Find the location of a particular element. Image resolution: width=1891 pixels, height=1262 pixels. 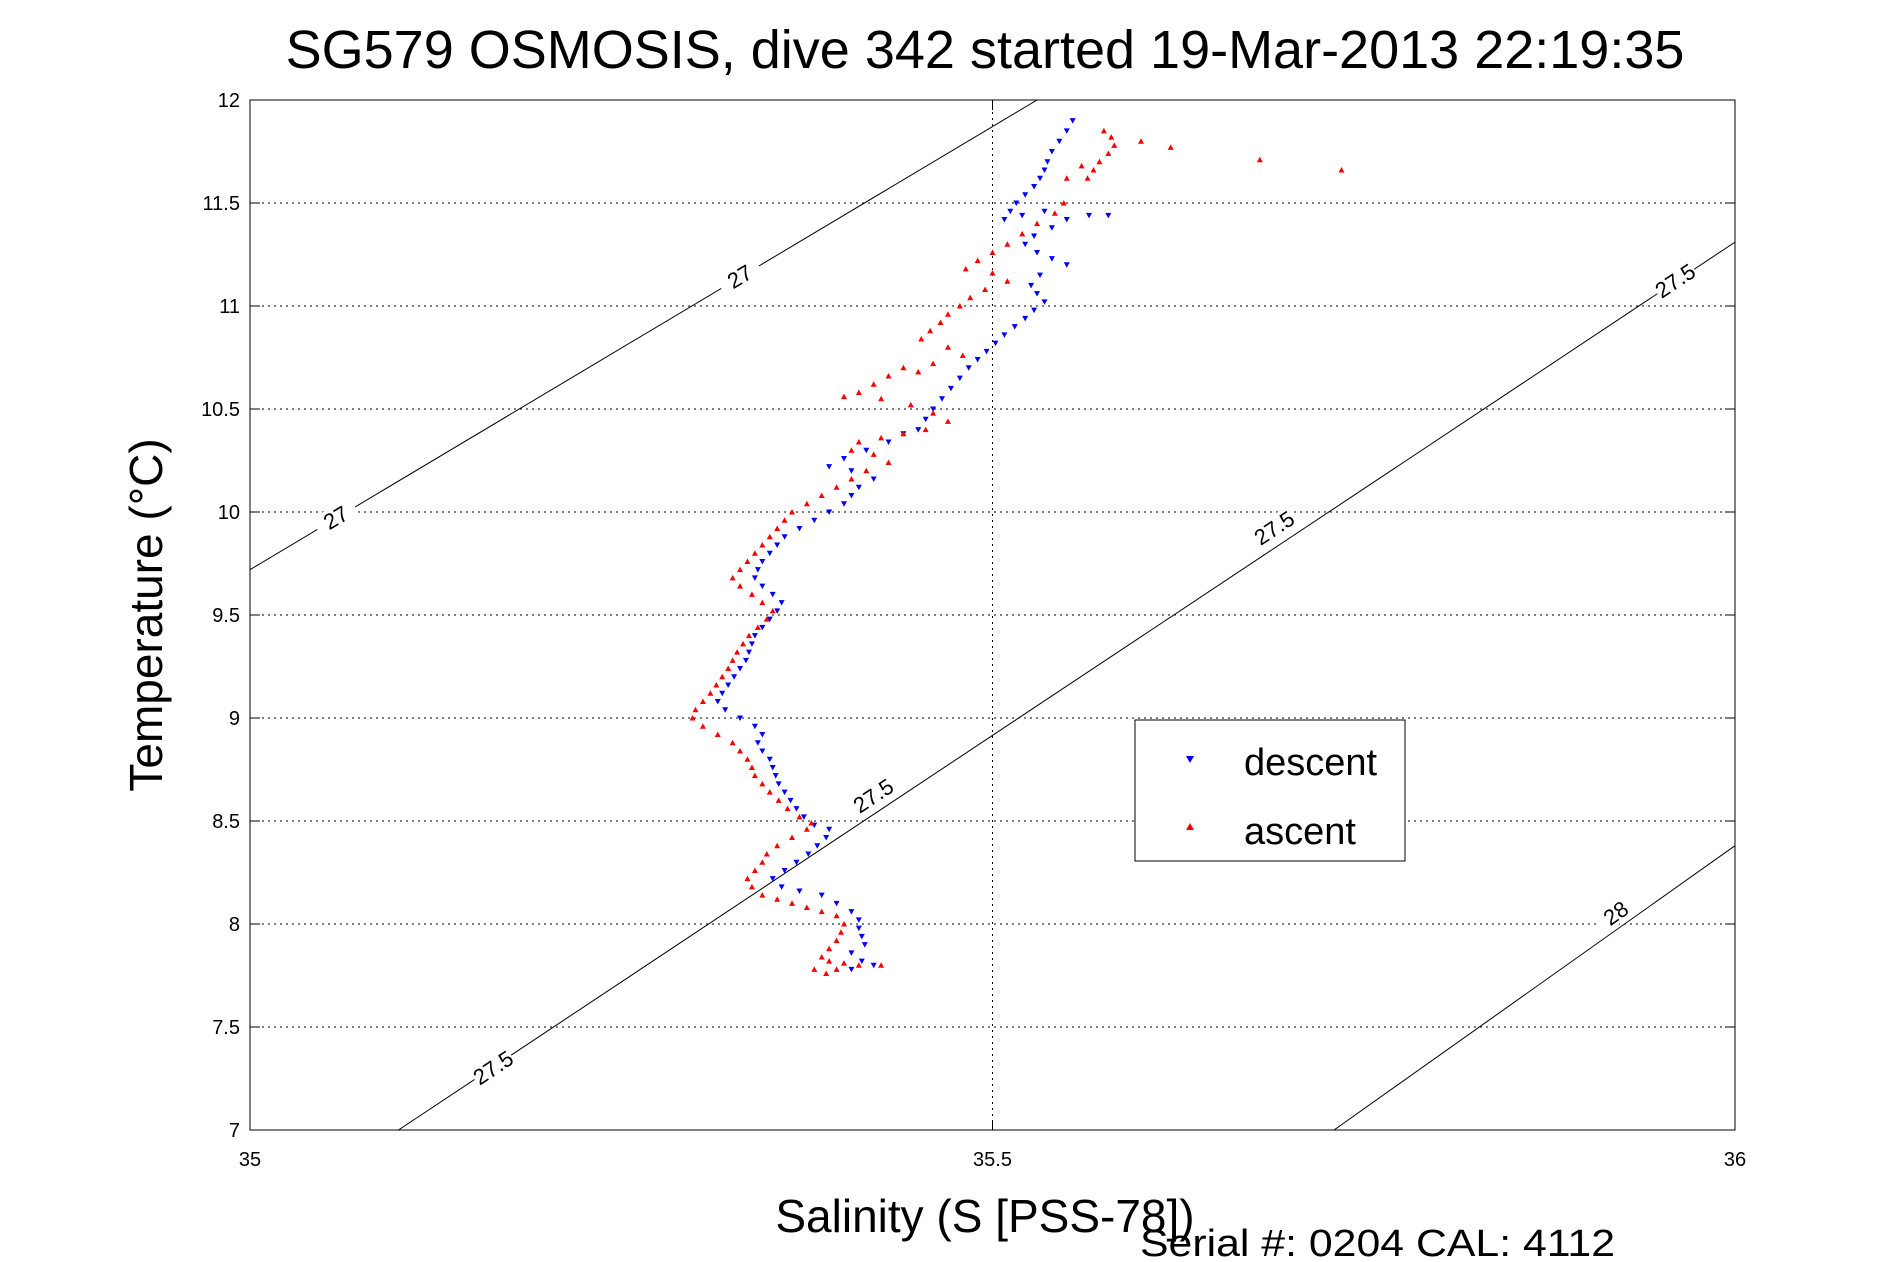

y-tick-label: 10.5 is located at coordinates (220, 410).